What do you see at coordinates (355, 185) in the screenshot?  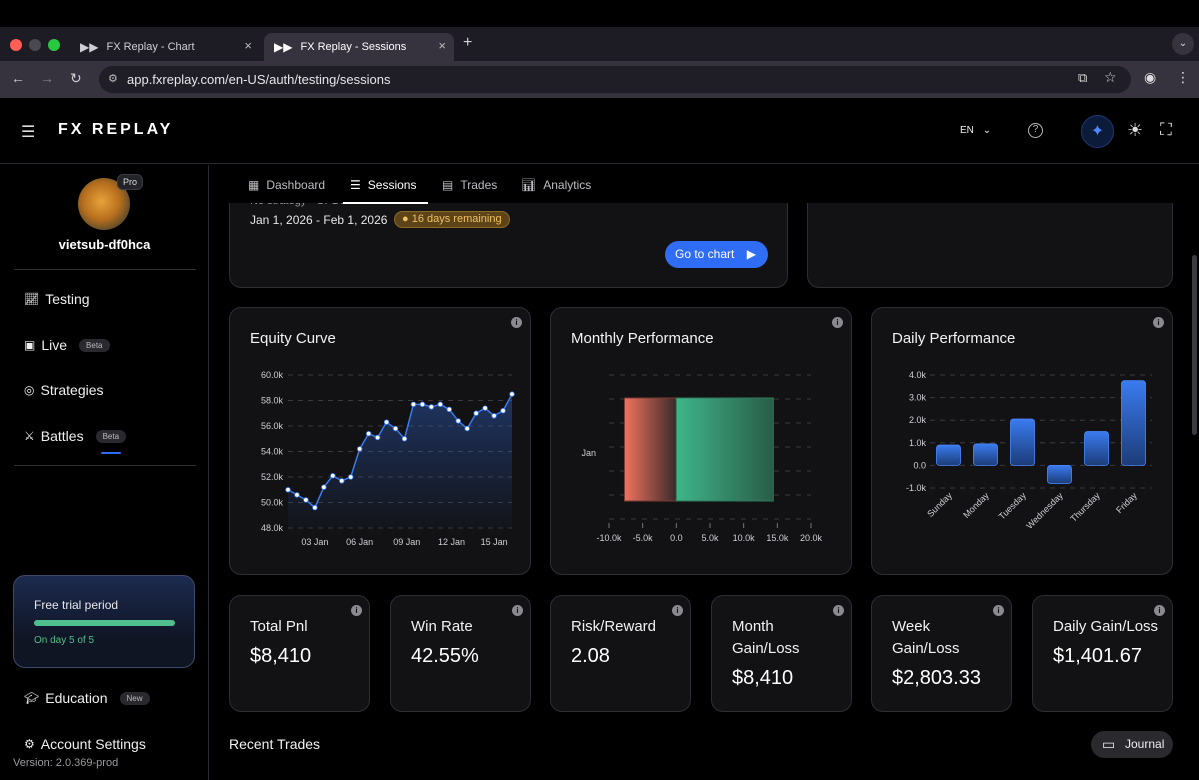 I see `list-icon: ☰` at bounding box center [355, 185].